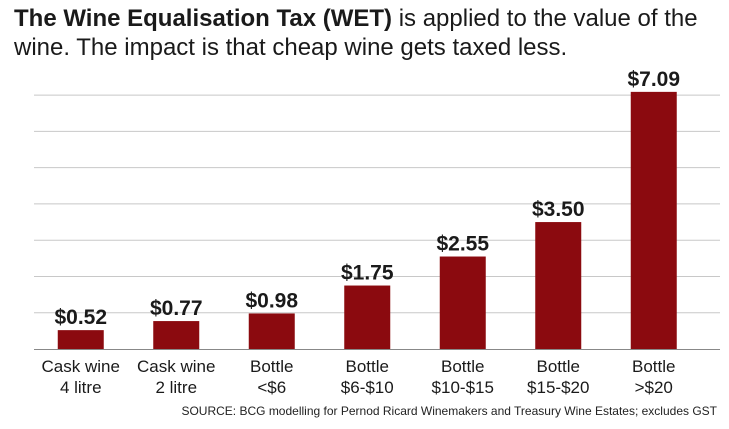 The height and width of the screenshot is (429, 729). What do you see at coordinates (81, 387) in the screenshot?
I see `category-label: 4 litre` at bounding box center [81, 387].